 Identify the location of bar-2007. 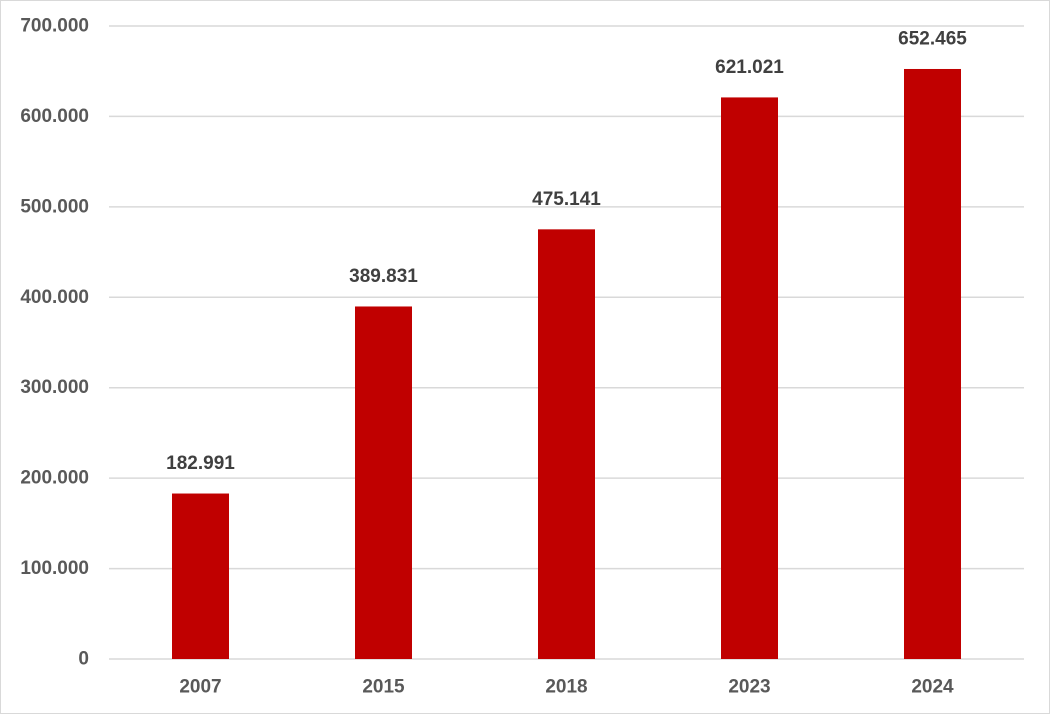
(200, 576).